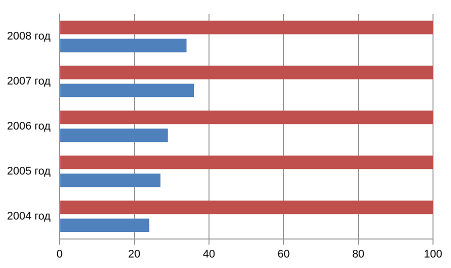  Describe the element at coordinates (29, 216) in the screenshot. I see `y-tick-label: 2004 год` at that location.